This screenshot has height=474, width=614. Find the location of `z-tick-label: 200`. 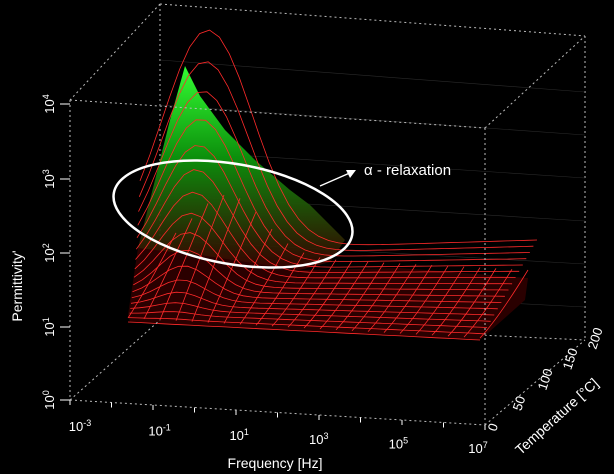

z-tick-label: 200 is located at coordinates (595, 338).